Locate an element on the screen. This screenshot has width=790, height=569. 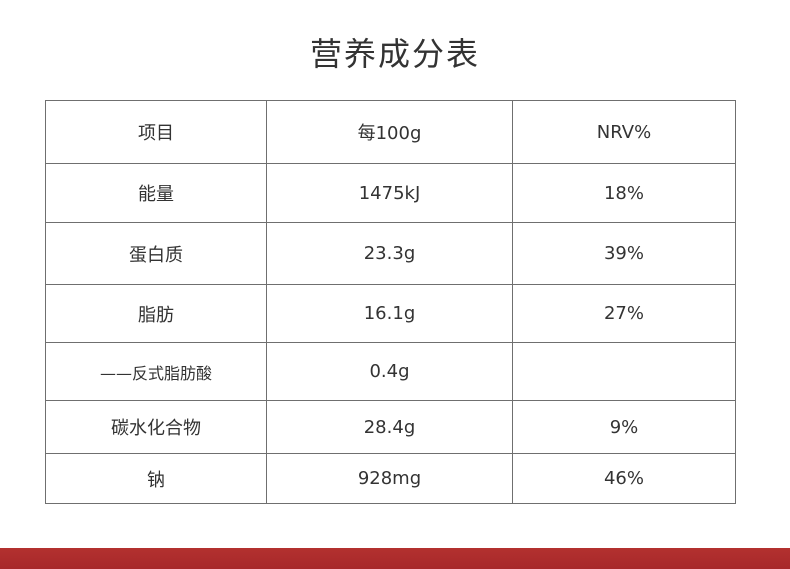
table-row: 蛋白质 23.3g 39% is located at coordinates (390, 253).